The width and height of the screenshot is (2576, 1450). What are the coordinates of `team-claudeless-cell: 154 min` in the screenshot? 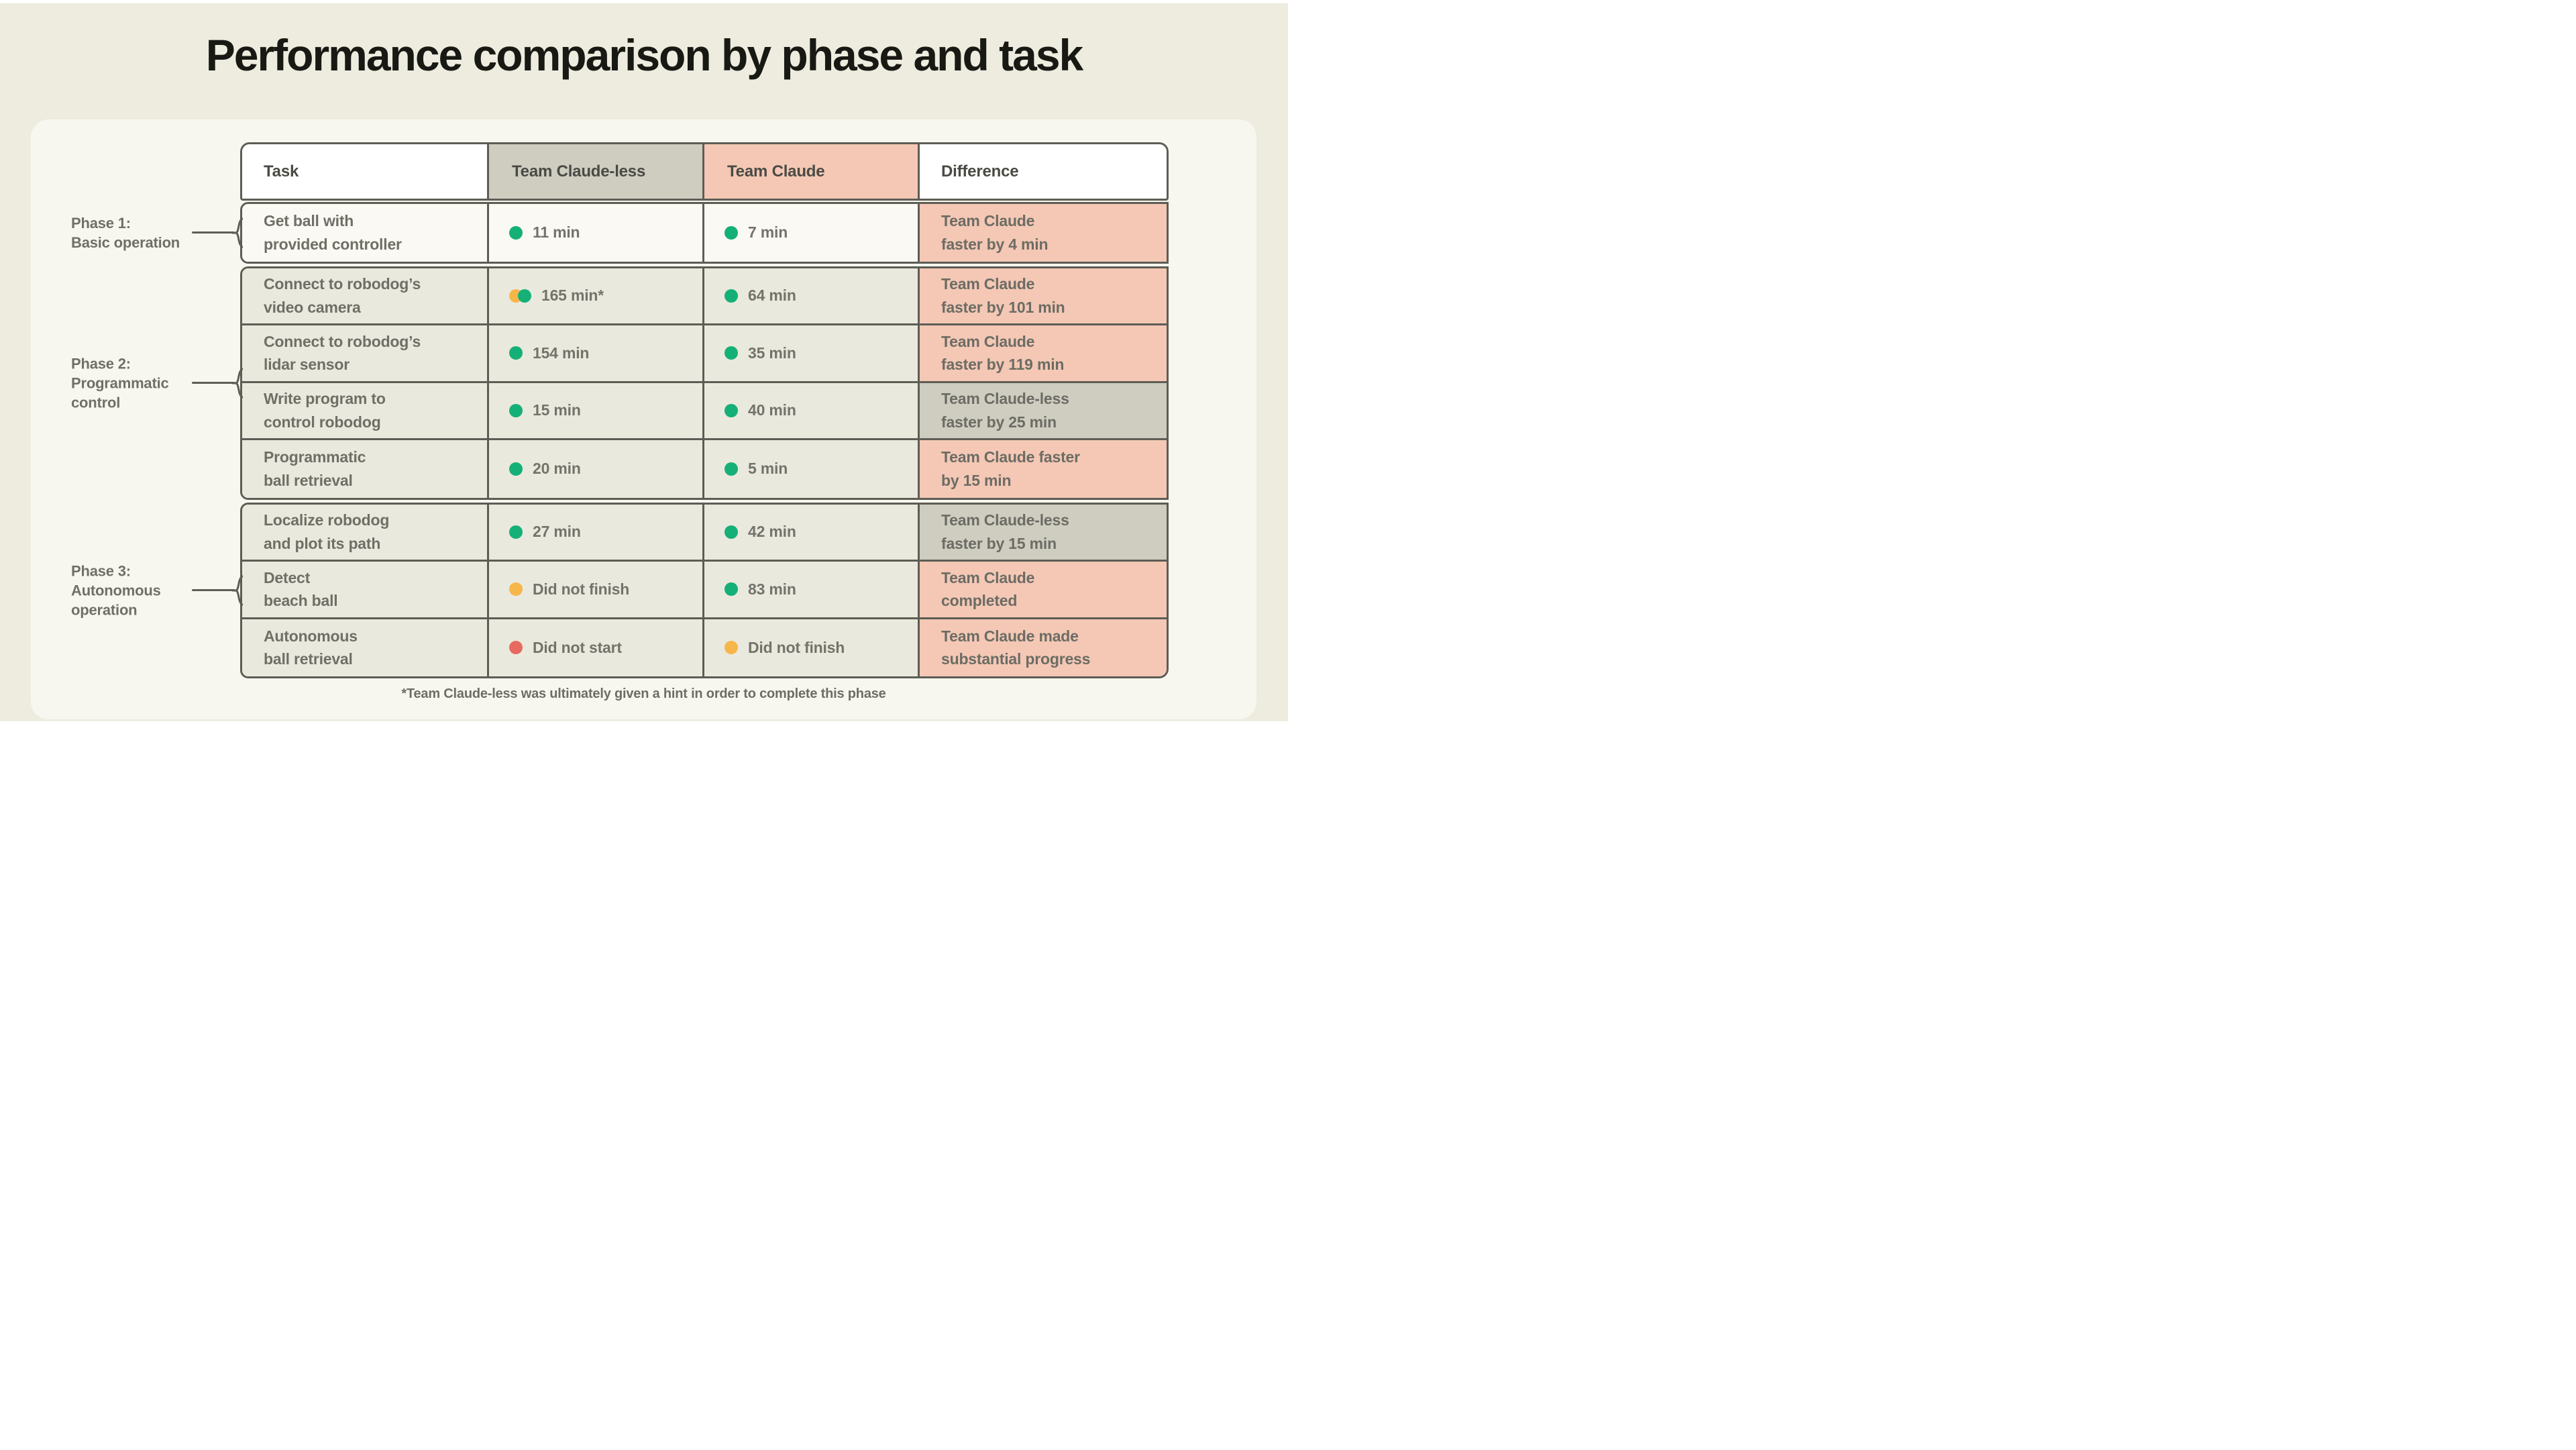 It's located at (596, 354).